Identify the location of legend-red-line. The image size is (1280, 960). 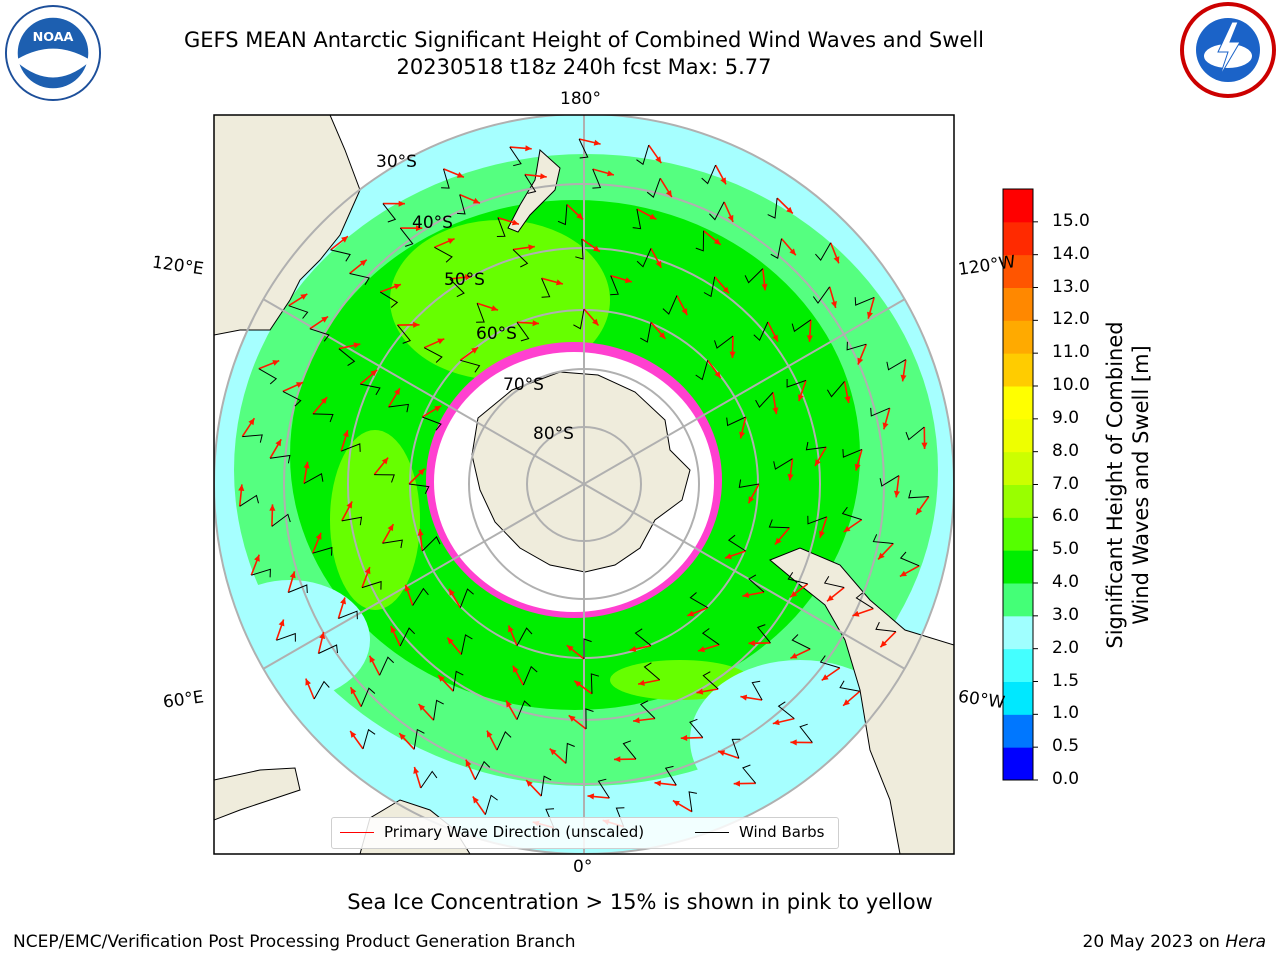
(357, 832).